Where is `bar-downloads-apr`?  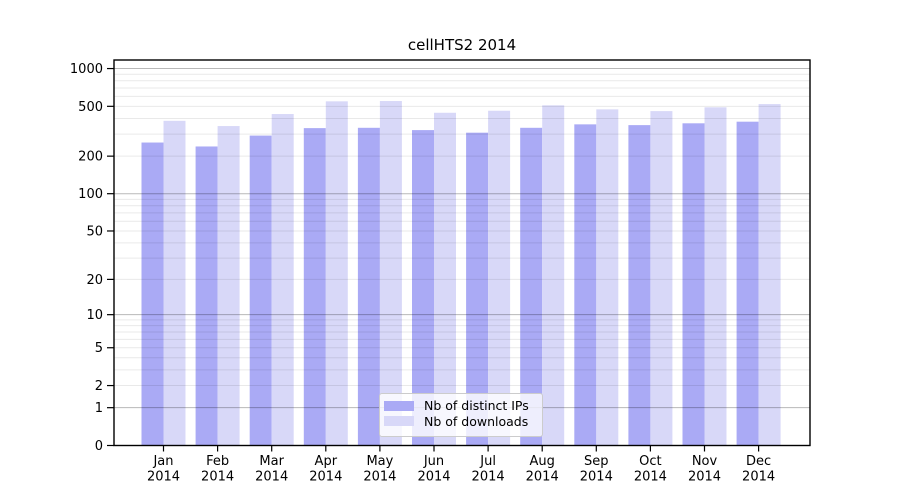
bar-downloads-apr is located at coordinates (336, 273).